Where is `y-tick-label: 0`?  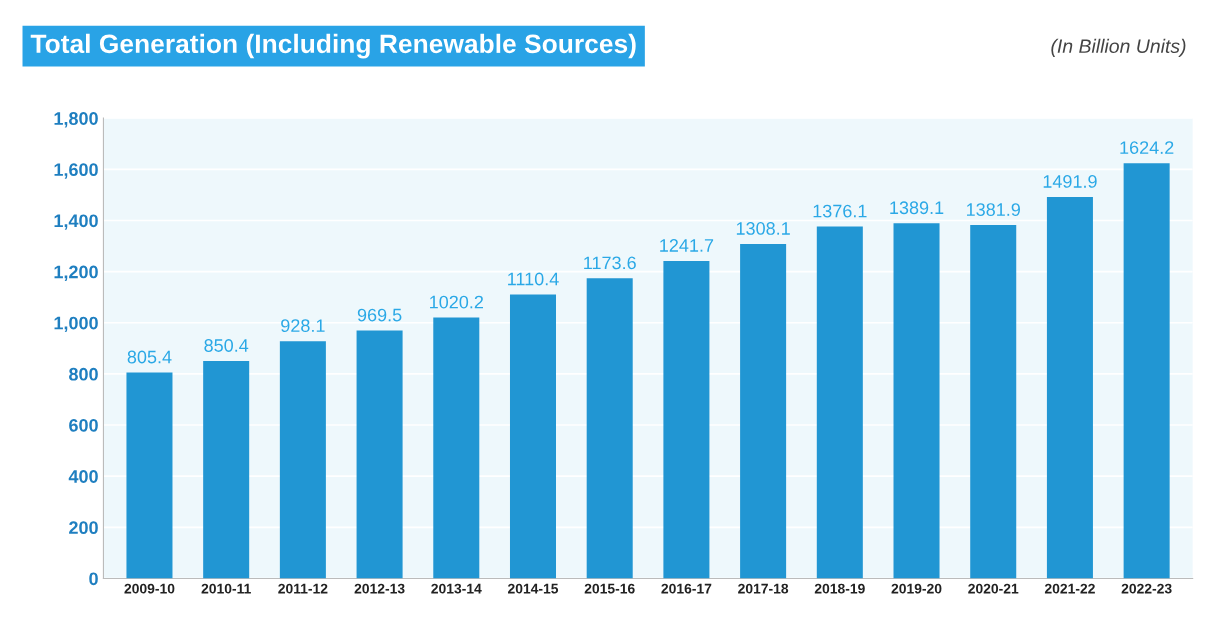
y-tick-label: 0 is located at coordinates (93, 579).